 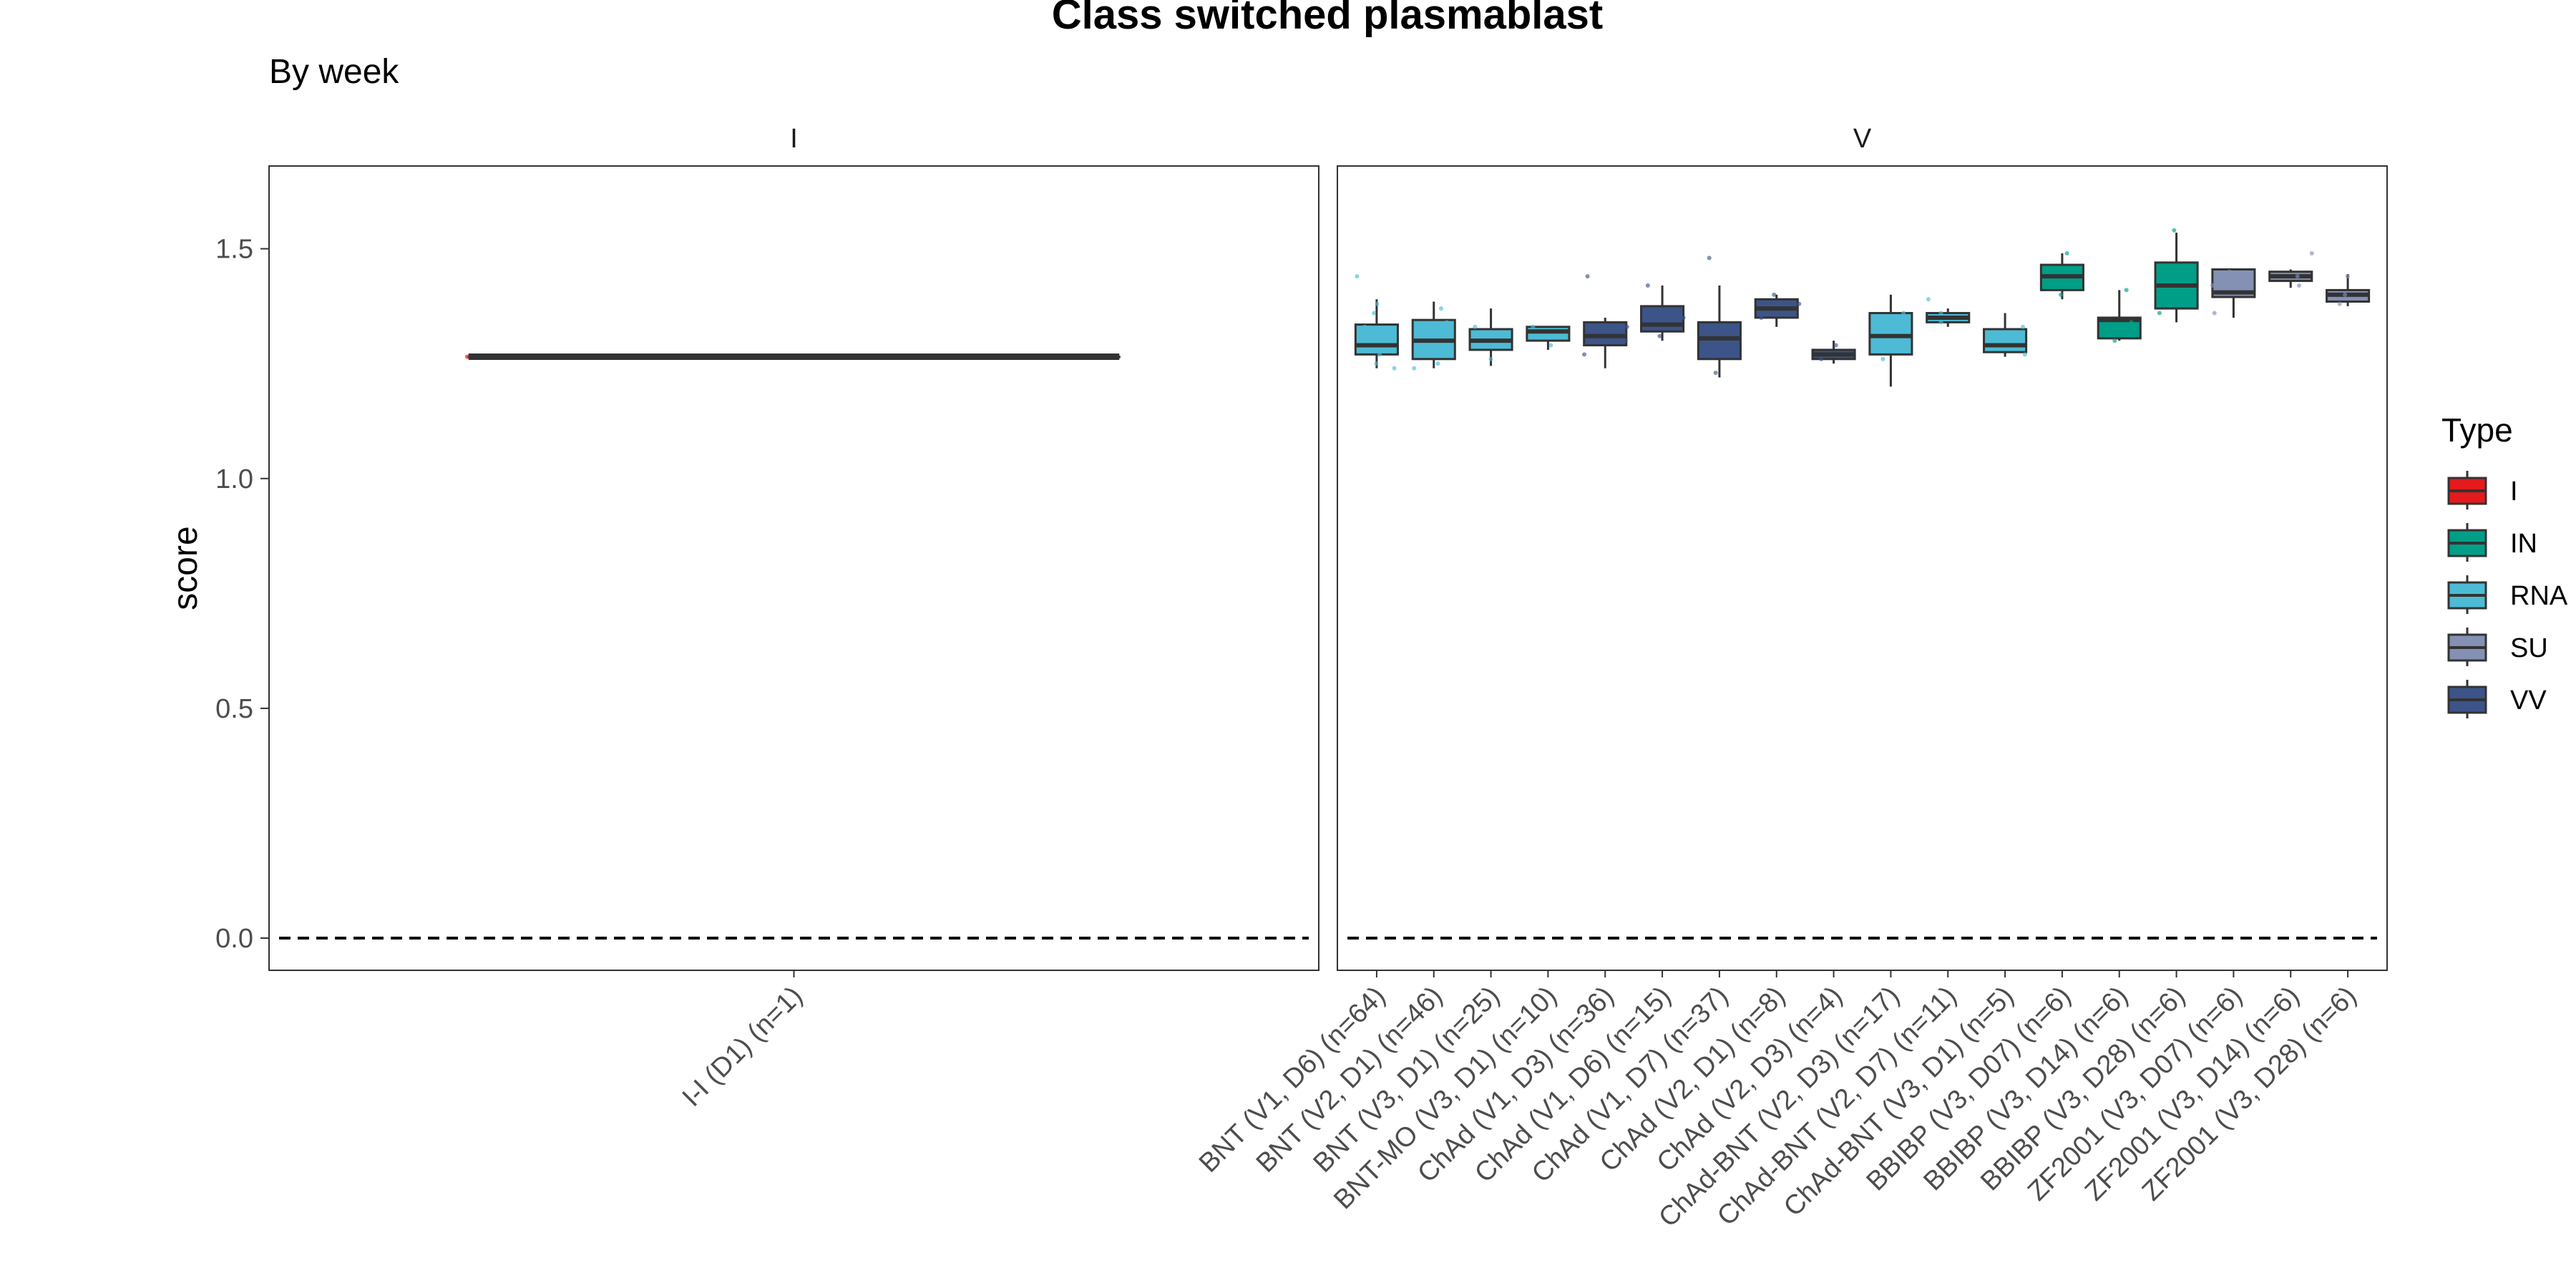 I want to click on legend-label: I, so click(x=2514, y=492).